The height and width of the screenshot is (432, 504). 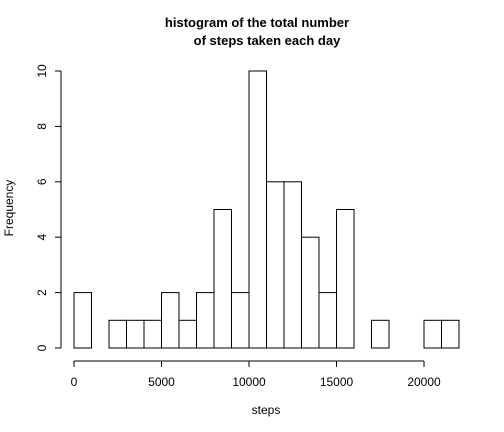 I want to click on y-tick-label: 4, so click(x=42, y=237).